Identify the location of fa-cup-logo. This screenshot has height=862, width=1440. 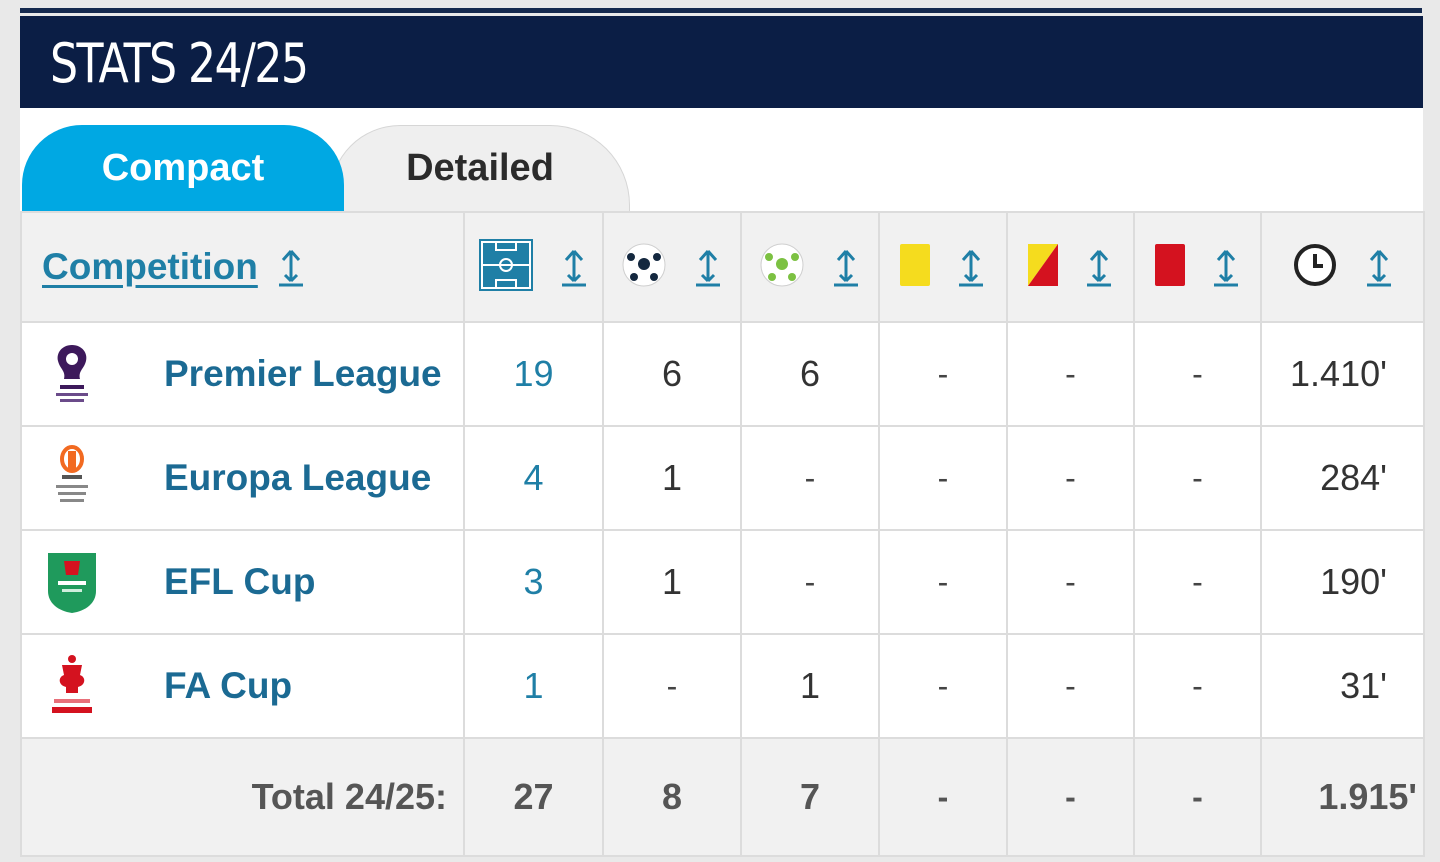
(72, 686).